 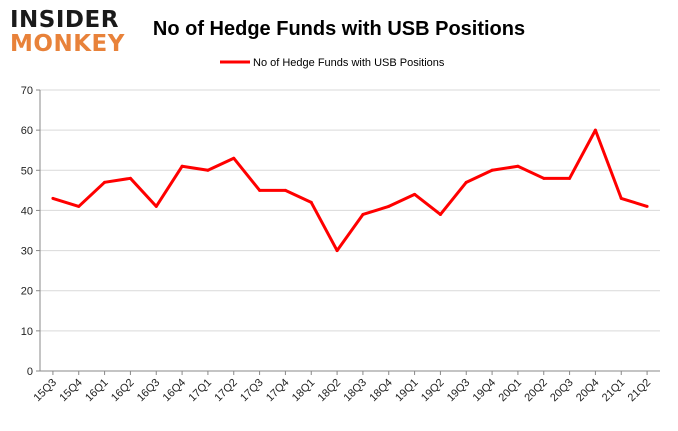 What do you see at coordinates (304, 391) in the screenshot?
I see `x-tick-label: 18Q1` at bounding box center [304, 391].